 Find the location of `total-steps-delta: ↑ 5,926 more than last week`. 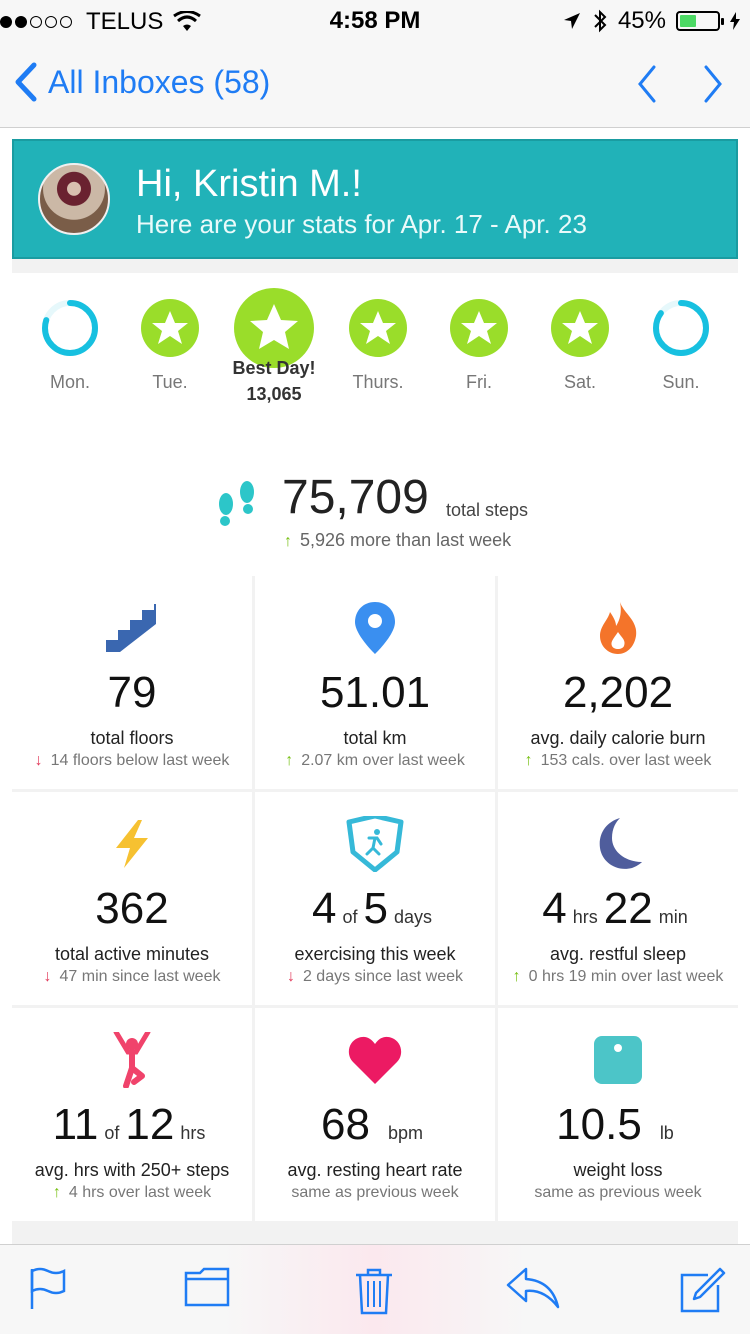

total-steps-delta: ↑ 5,926 more than last week is located at coordinates (397, 540).